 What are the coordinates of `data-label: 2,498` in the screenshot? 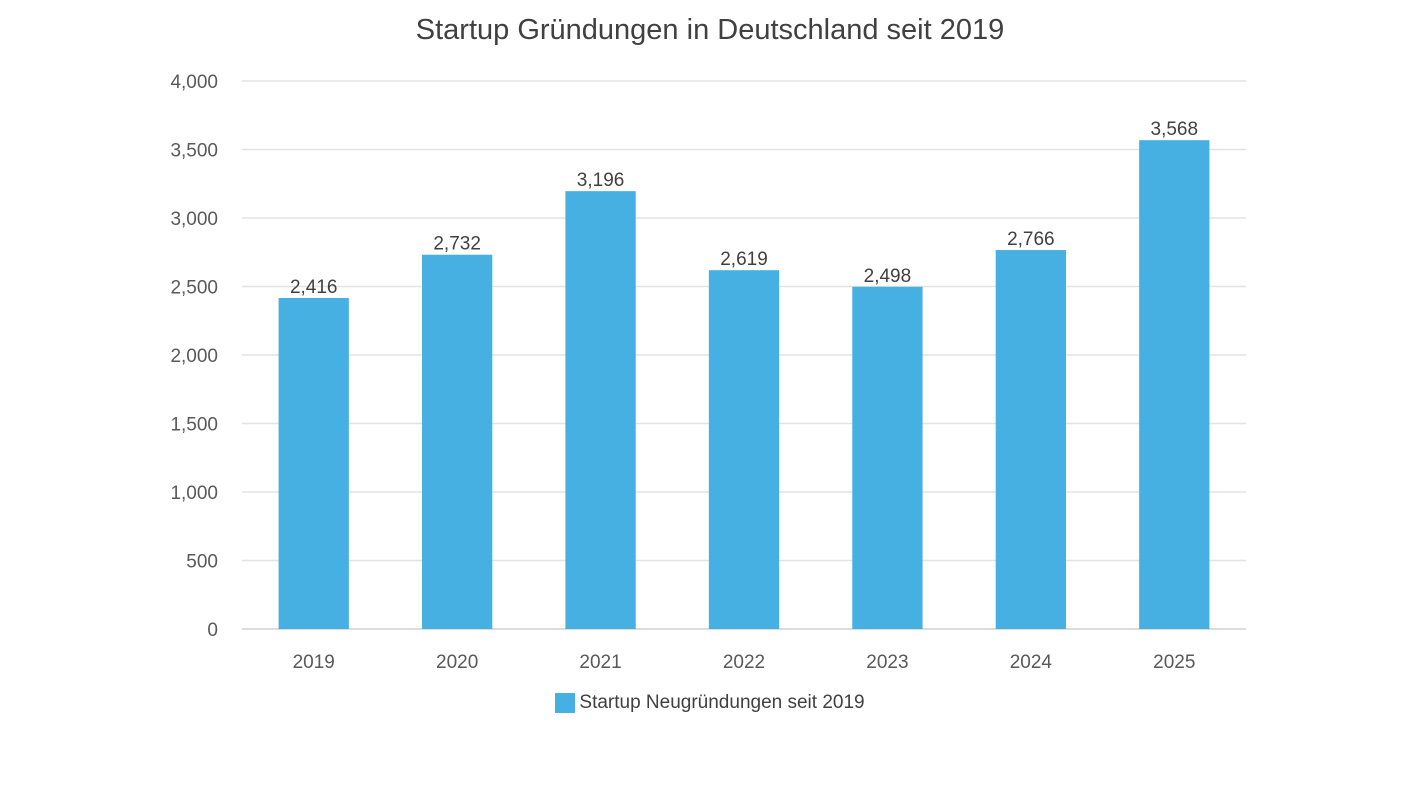 It's located at (888, 276).